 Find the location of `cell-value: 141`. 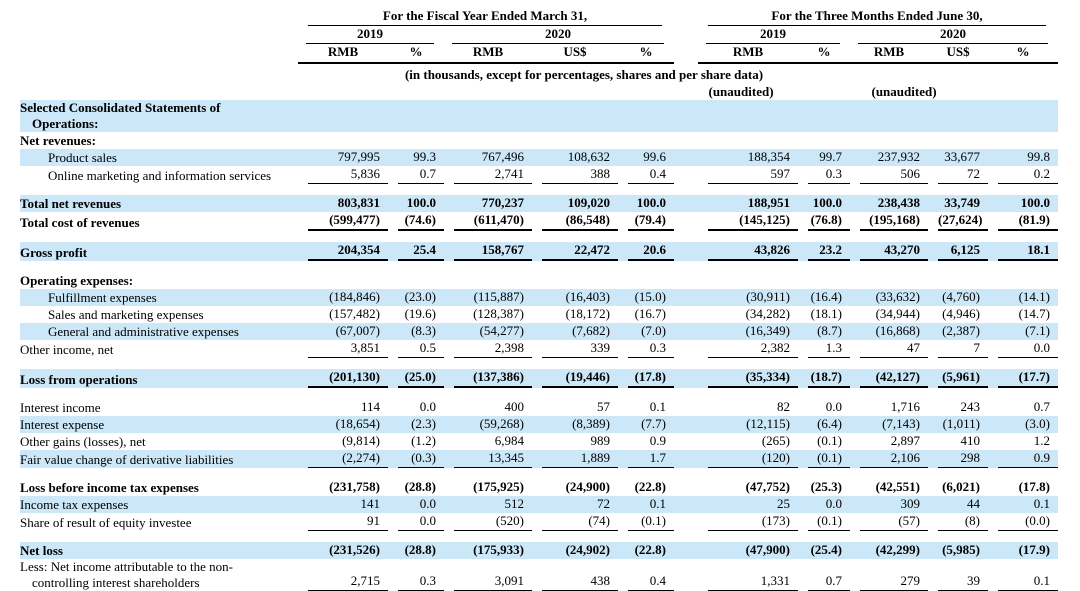

cell-value: 141 is located at coordinates (370, 503).